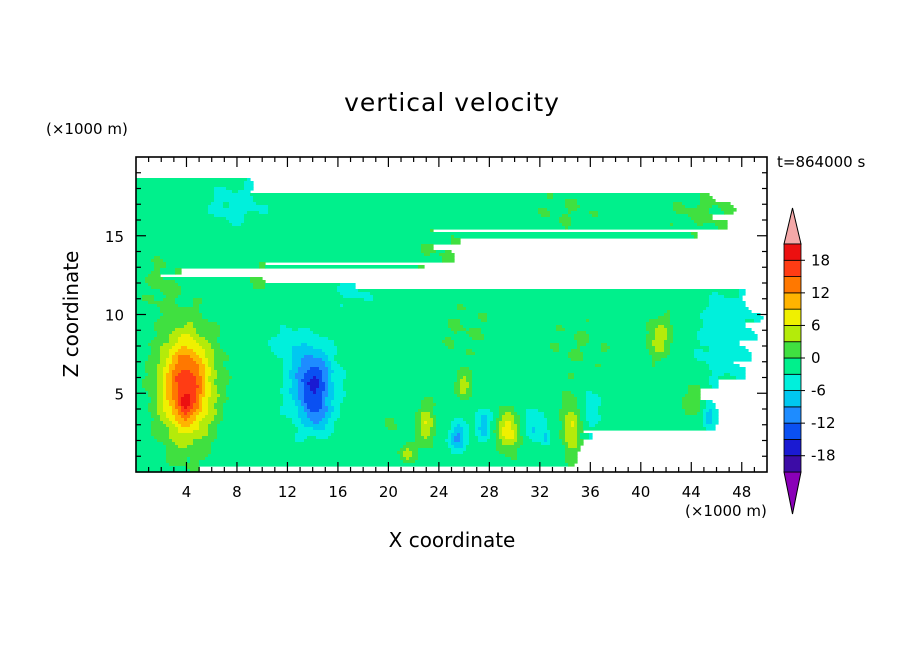 The height and width of the screenshot is (654, 904). I want to click on colorbar-bin, so click(792, 285).